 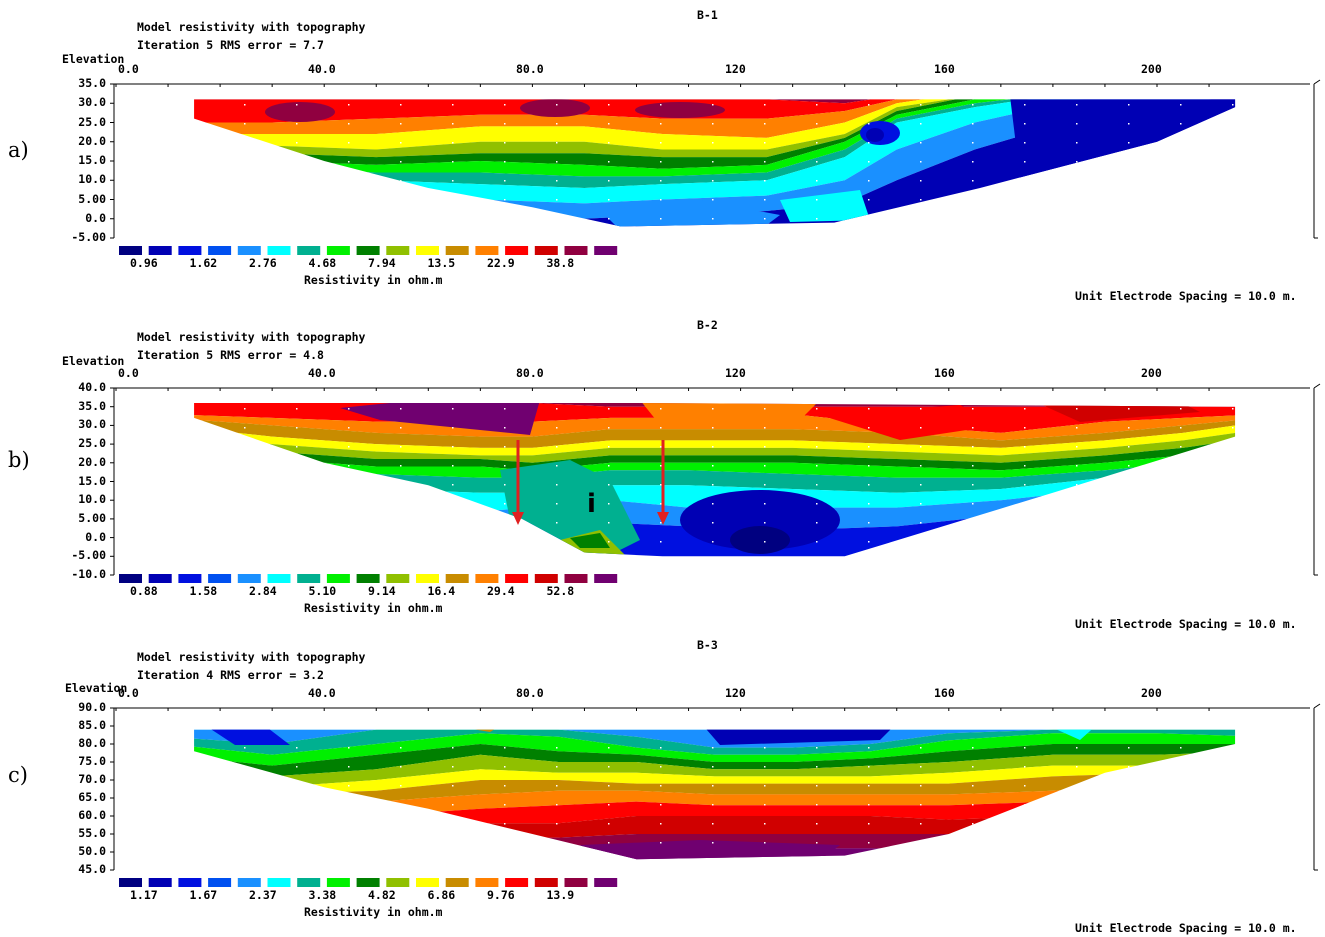 What do you see at coordinates (944, 69) in the screenshot?
I see `x-tick-label: 160` at bounding box center [944, 69].